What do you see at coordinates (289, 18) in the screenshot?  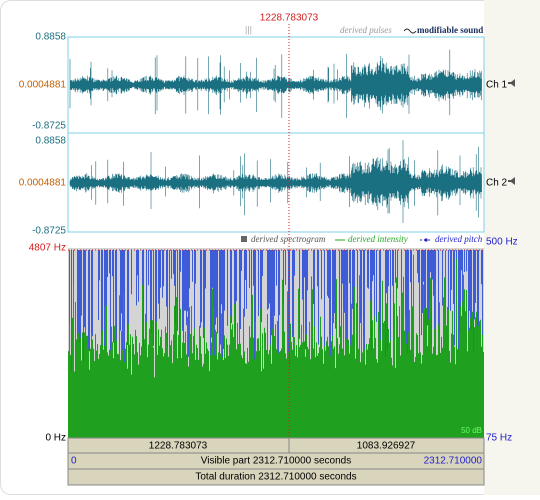 I see `cursor-time: 1228.783073` at bounding box center [289, 18].